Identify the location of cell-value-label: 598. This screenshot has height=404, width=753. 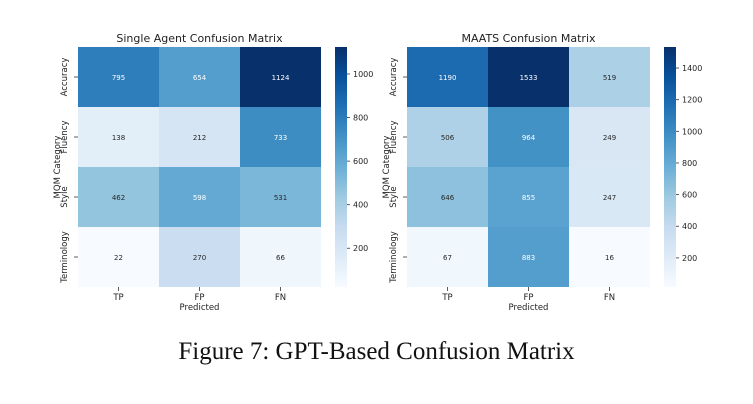
(199, 198).